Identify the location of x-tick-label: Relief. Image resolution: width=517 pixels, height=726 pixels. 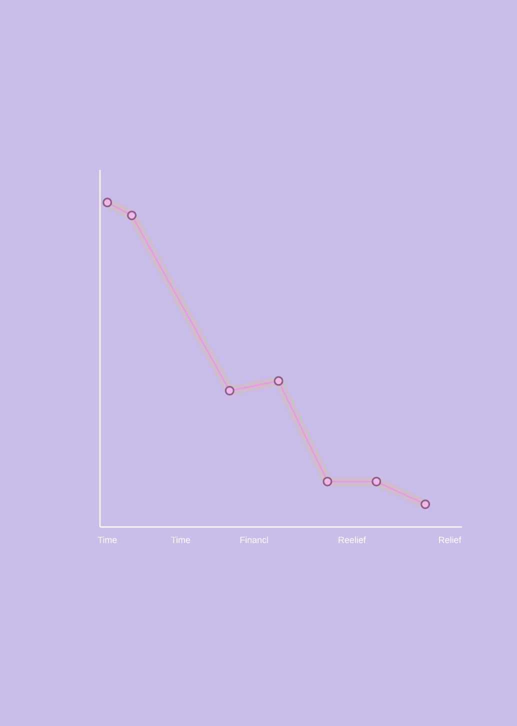
(450, 540).